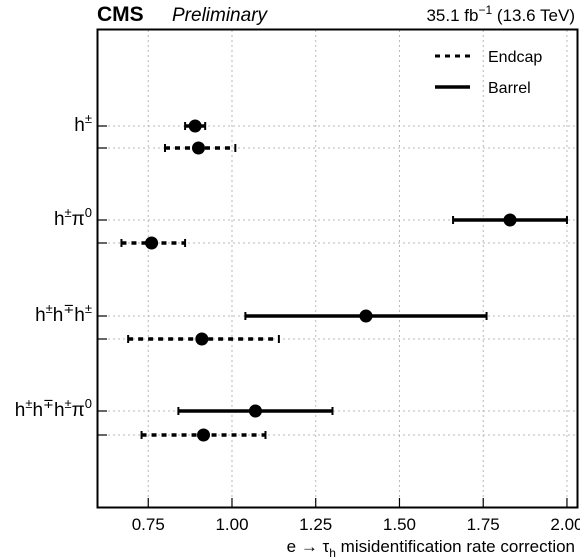  Describe the element at coordinates (431, 548) in the screenshot. I see `x-axis-label: e → τh misidentification rate correction` at that location.